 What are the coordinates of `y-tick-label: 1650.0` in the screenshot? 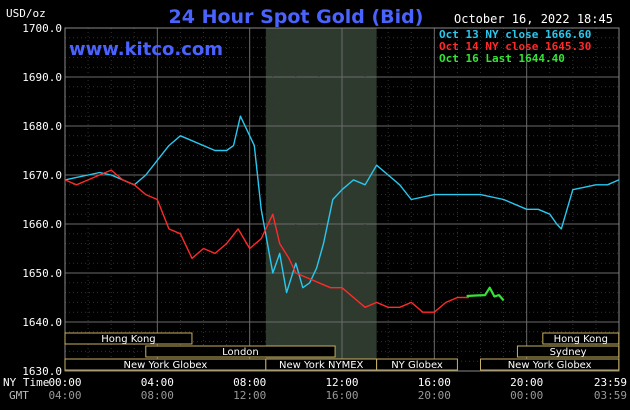 It's located at (42, 273).